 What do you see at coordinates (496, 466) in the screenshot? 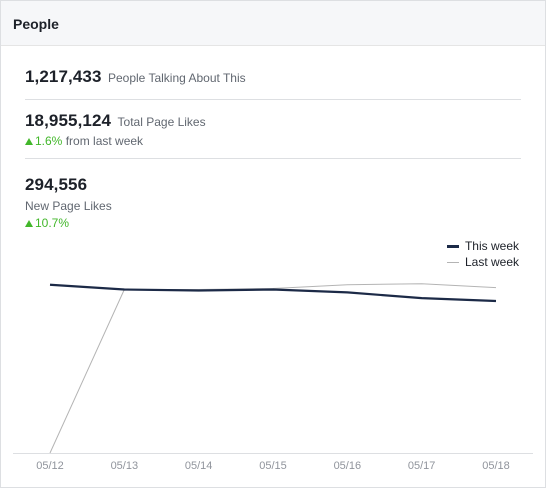
I see `x-tick-label: 05/18` at bounding box center [496, 466].